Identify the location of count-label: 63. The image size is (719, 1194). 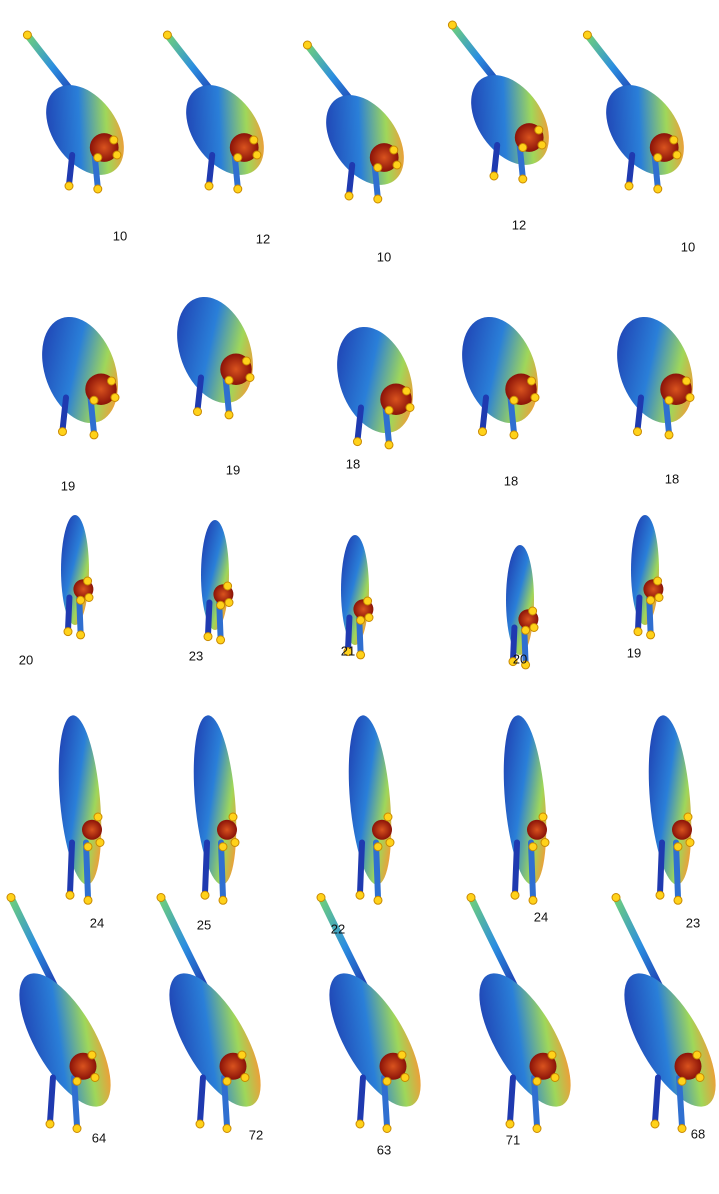
(384, 1149).